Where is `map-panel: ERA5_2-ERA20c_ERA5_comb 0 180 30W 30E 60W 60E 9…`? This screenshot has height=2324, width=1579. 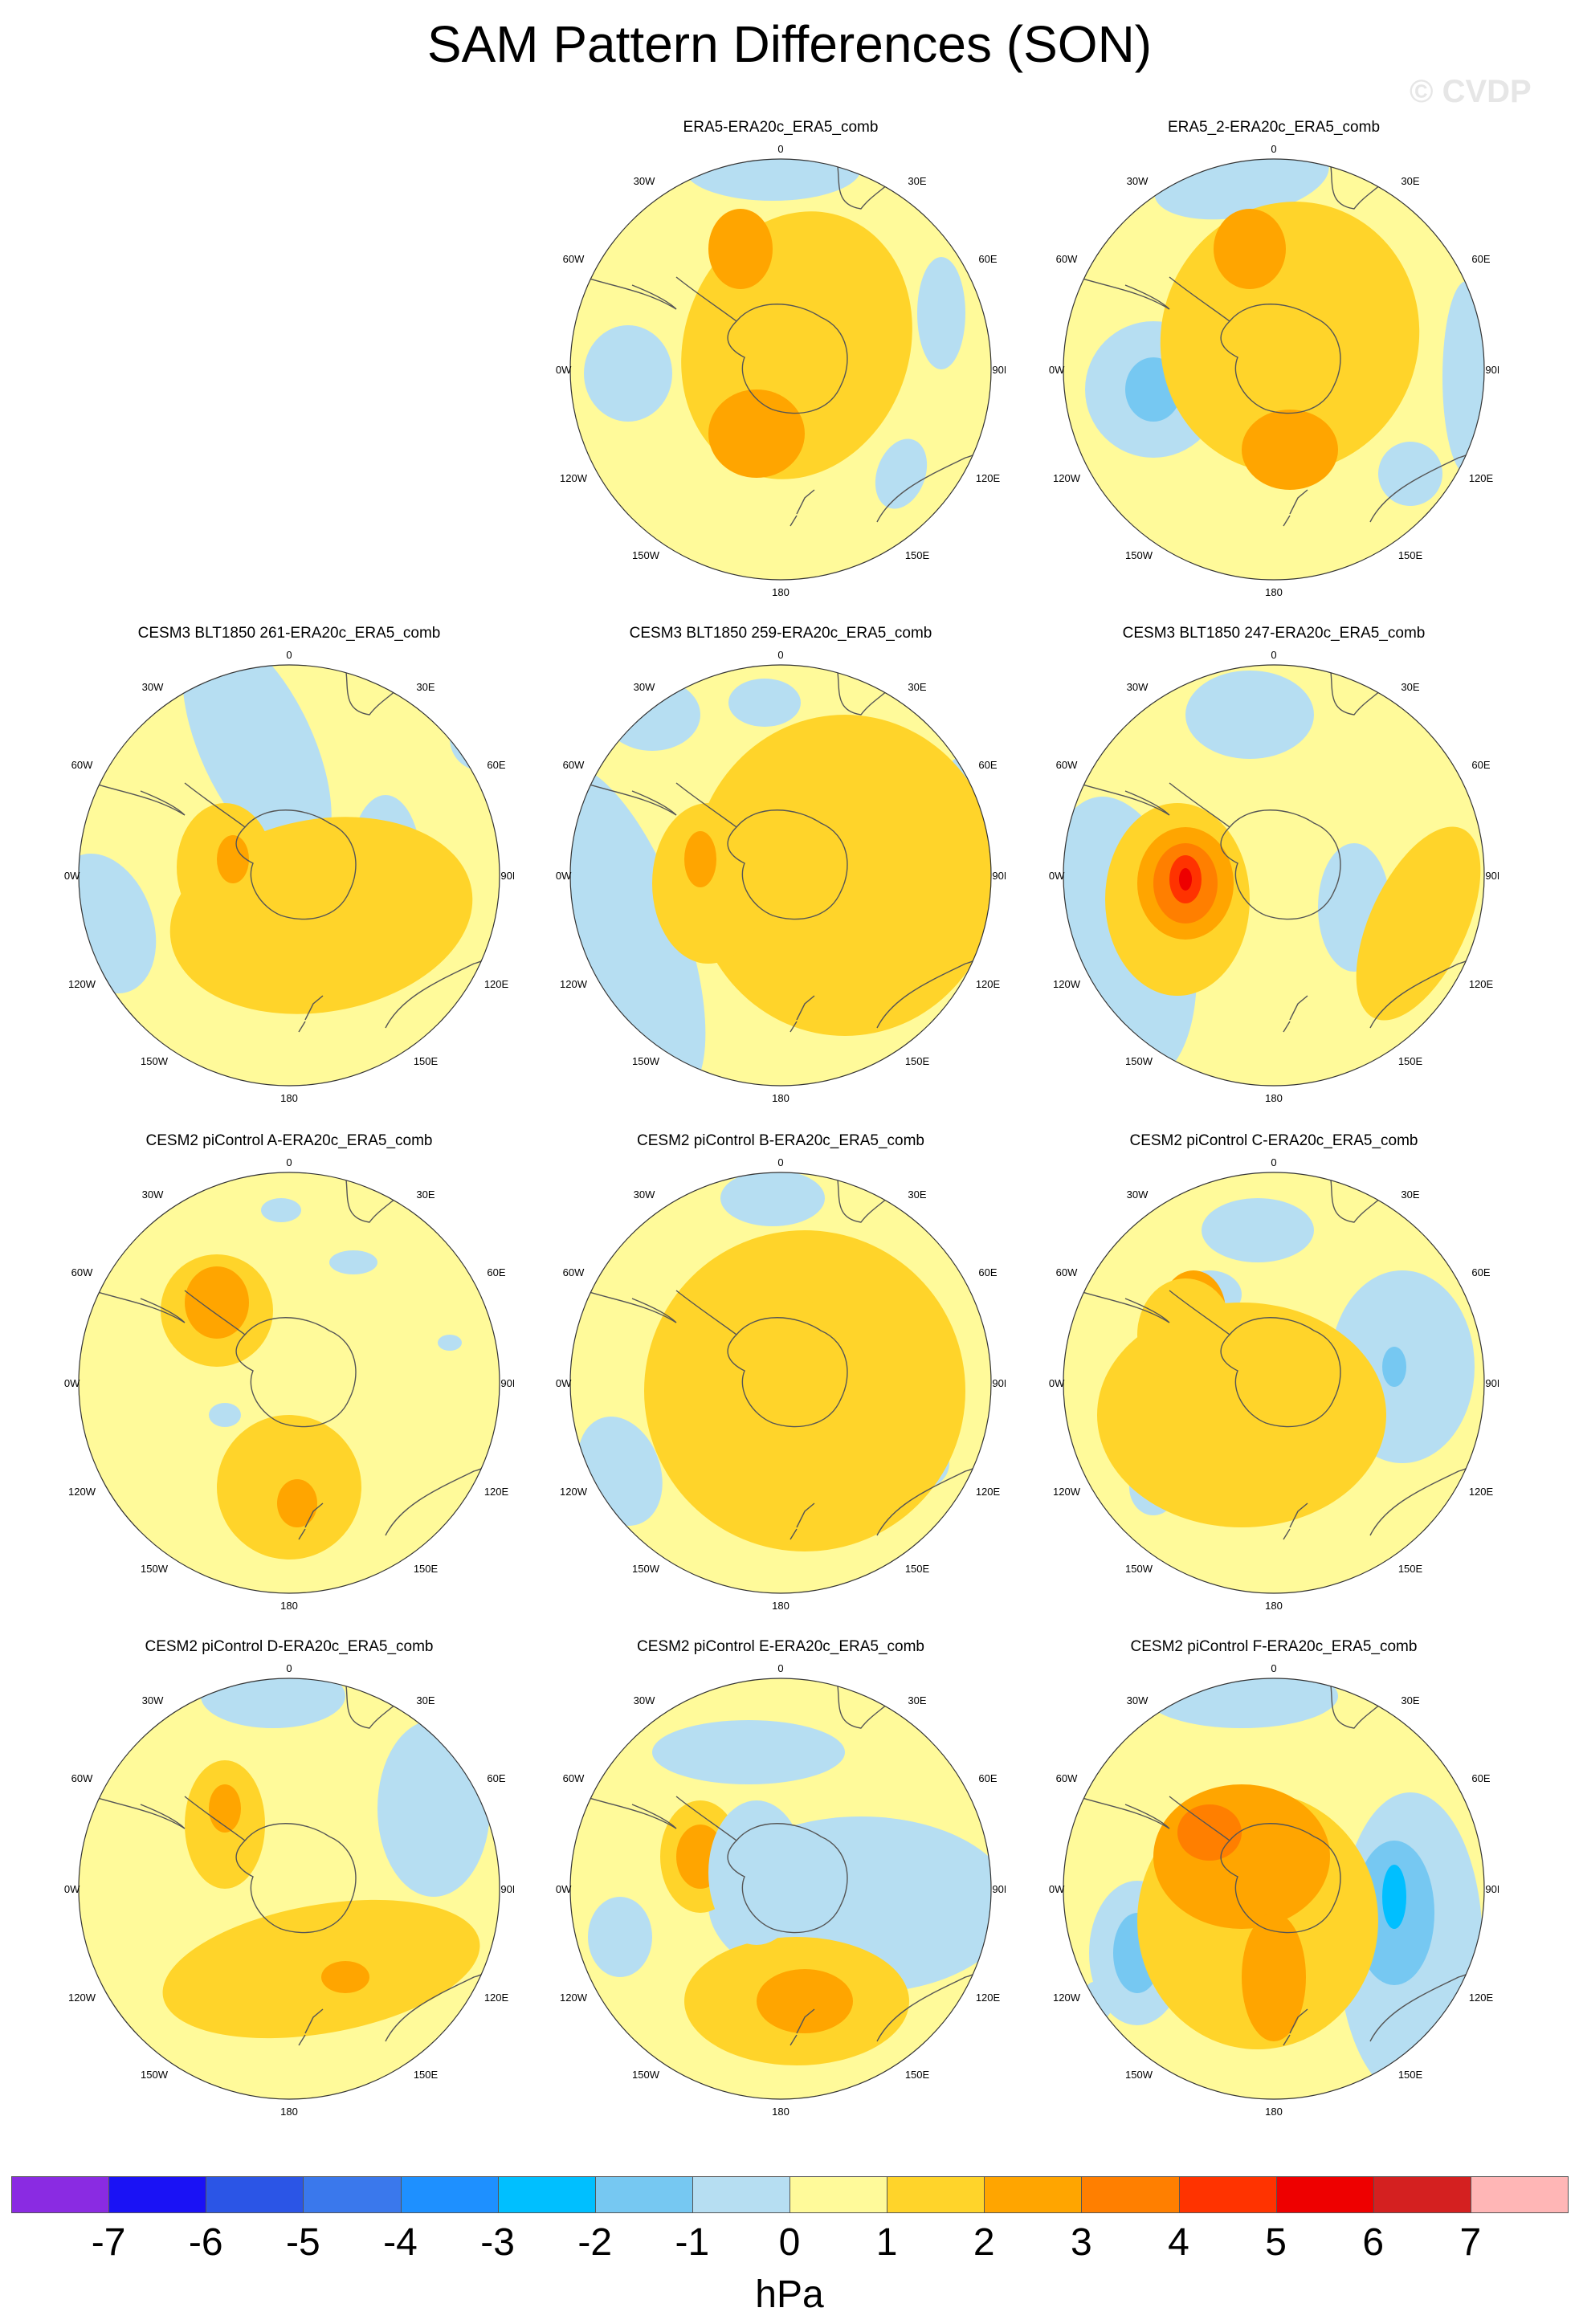
map-panel: ERA5_2-ERA20c_ERA5_comb 0 180 30W 30E 60W 60E 9… is located at coordinates (1274, 368).